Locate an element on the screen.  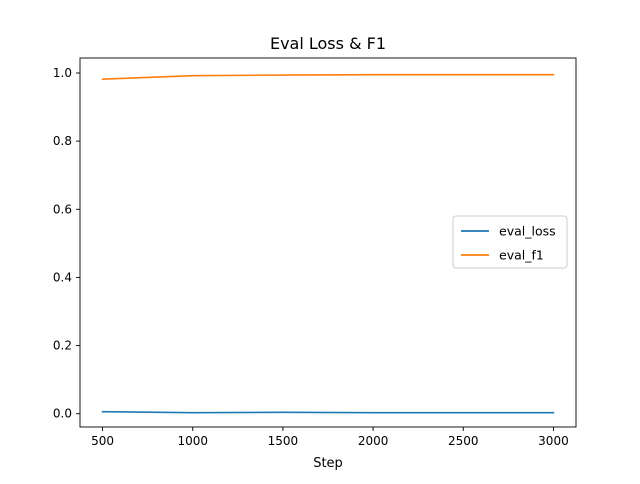
x-tick-label: 1000 is located at coordinates (192, 441).